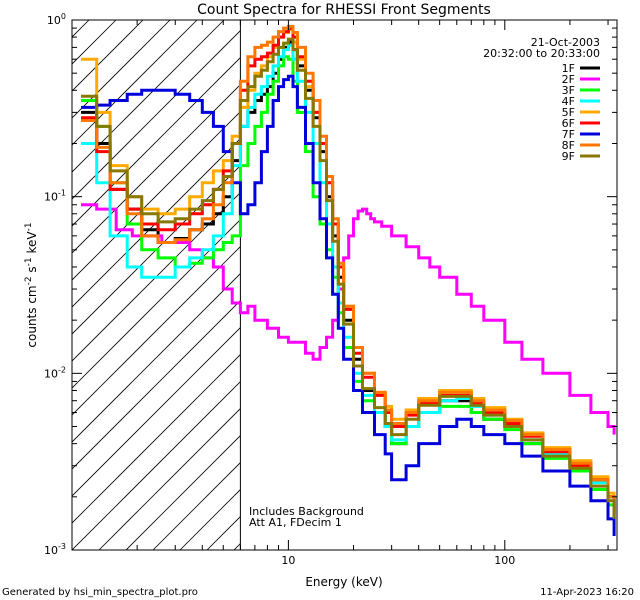 Image resolution: width=640 pixels, height=600 pixels. Describe the element at coordinates (568, 156) in the screenshot. I see `legend-label-9f: 9F` at that location.